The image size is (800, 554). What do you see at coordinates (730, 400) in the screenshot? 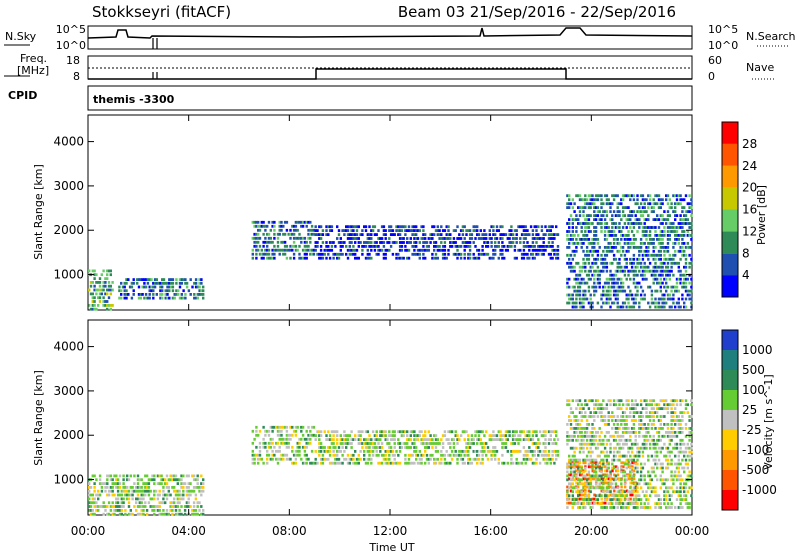
I see `velocity-colorbar-cell` at bounding box center [730, 400].